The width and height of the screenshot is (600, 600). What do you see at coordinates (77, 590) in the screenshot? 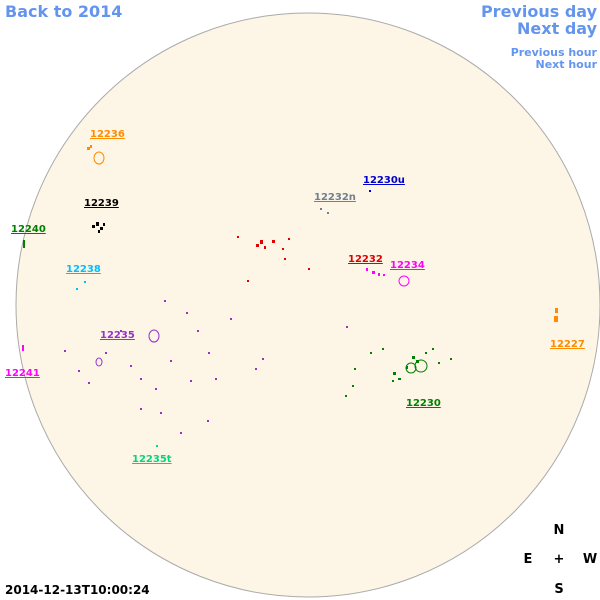
I see `timestamp: 2014-12-13T10:00:24` at bounding box center [77, 590].